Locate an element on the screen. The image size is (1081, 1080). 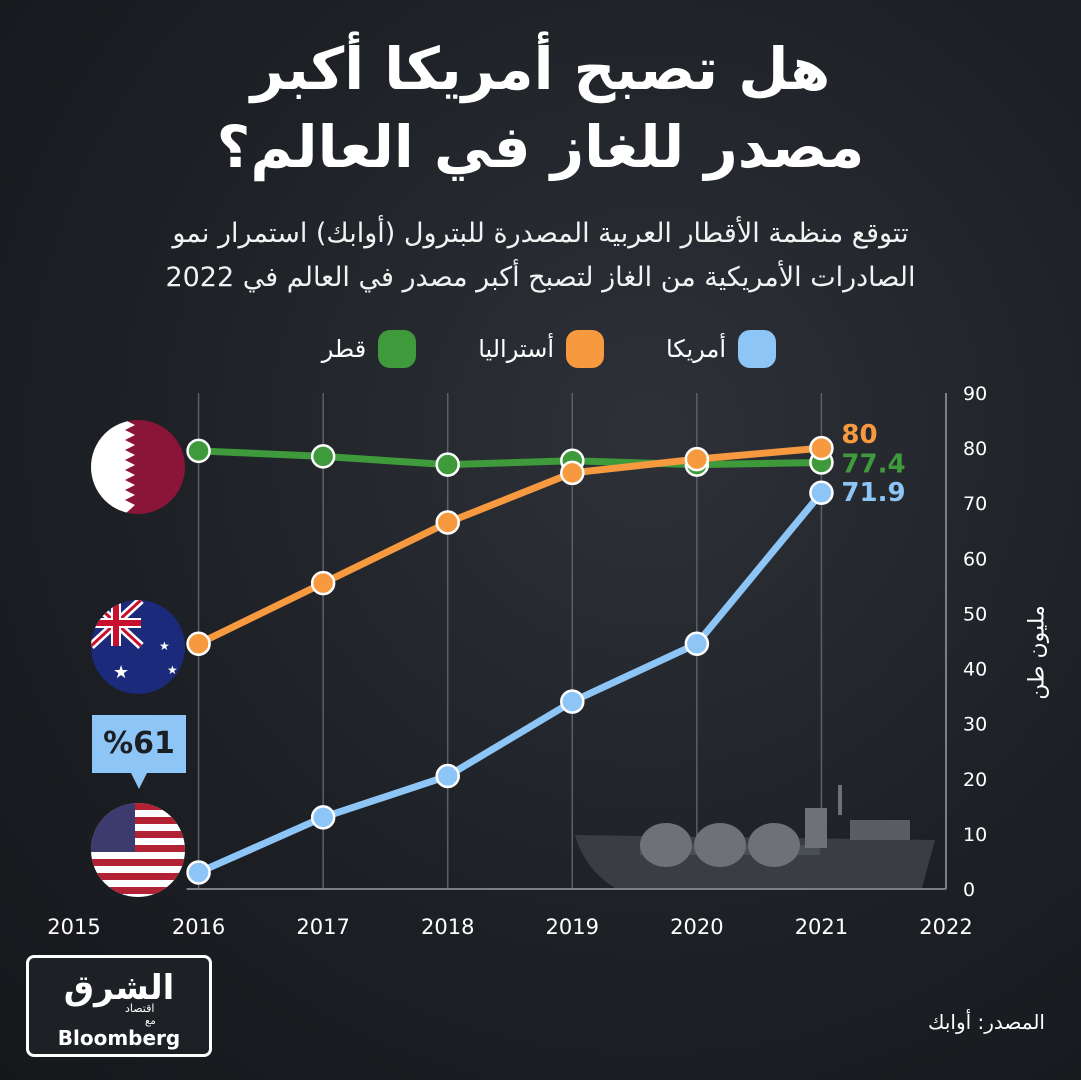
end-label-australia: 80 is located at coordinates (859, 435).